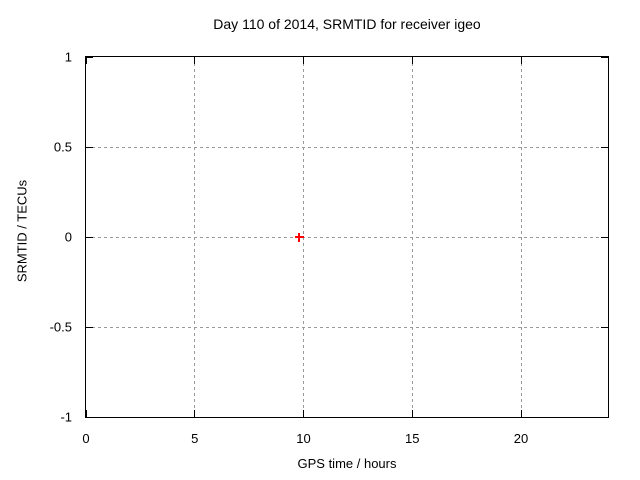 Image resolution: width=640 pixels, height=480 pixels. I want to click on x-tick-label: 15, so click(412, 438).